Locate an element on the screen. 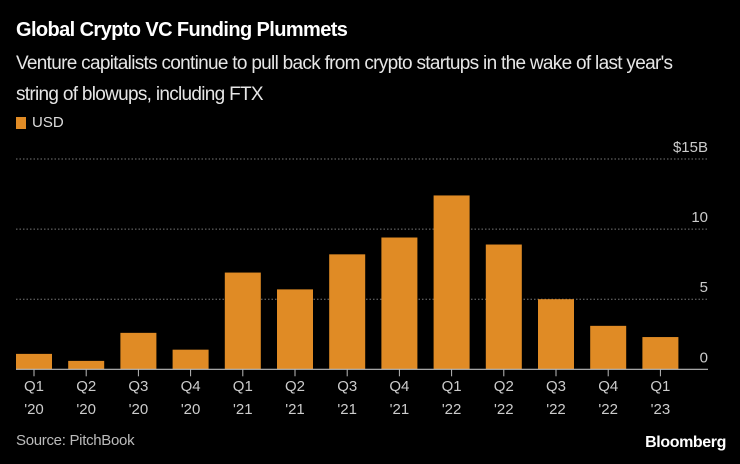 Image resolution: width=740 pixels, height=464 pixels. legend-swatch-usd is located at coordinates (21, 122).